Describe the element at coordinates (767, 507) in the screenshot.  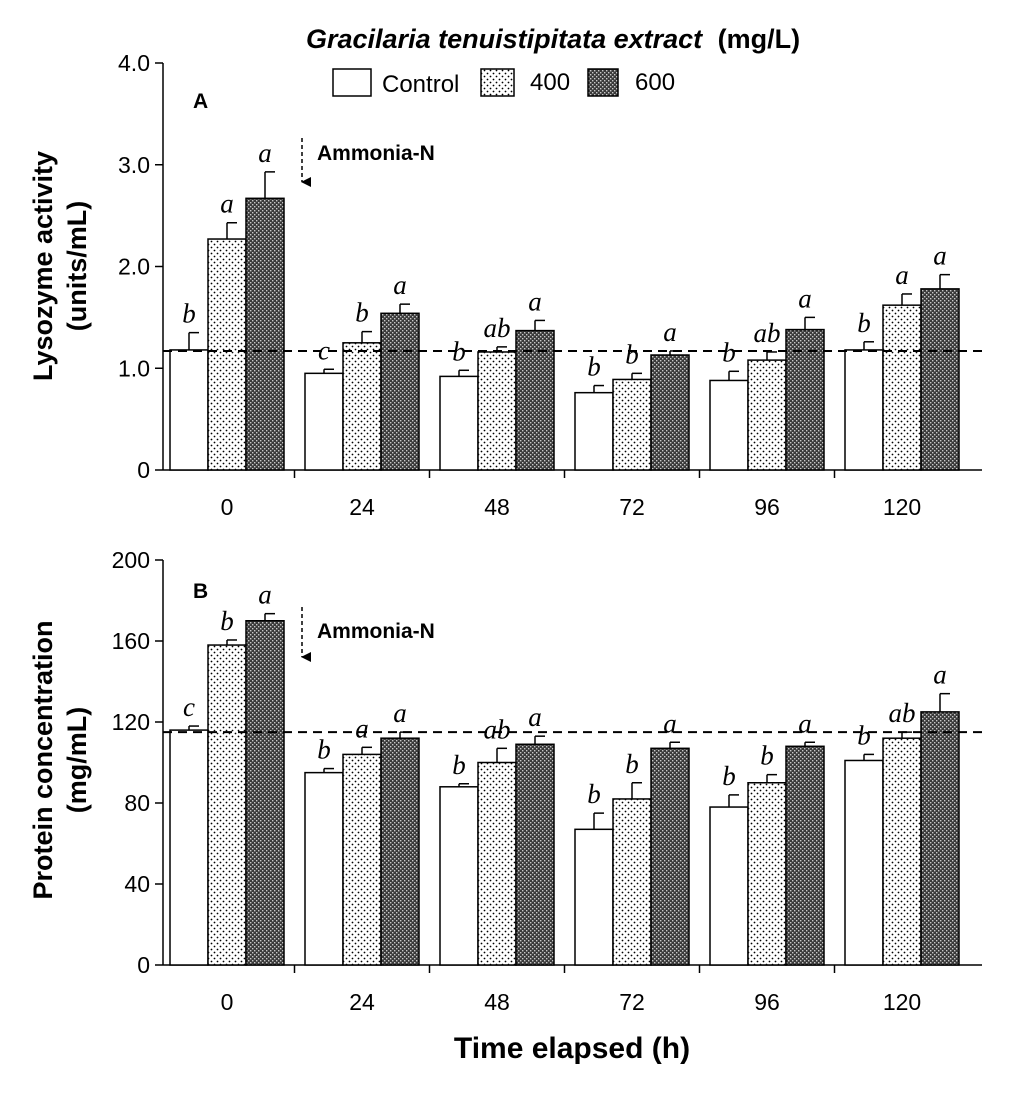
I see `panel-a-x-tick-label: 96` at that location.